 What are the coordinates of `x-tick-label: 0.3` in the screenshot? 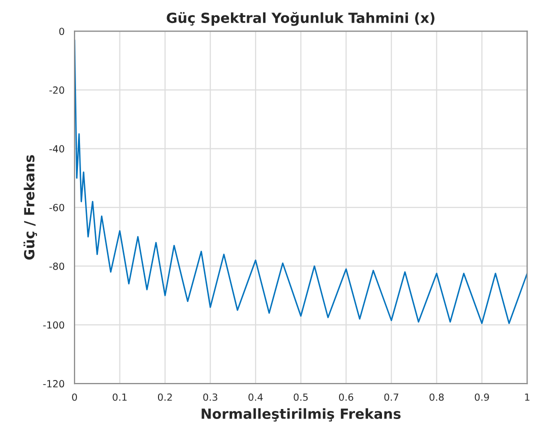 It's located at (210, 397).